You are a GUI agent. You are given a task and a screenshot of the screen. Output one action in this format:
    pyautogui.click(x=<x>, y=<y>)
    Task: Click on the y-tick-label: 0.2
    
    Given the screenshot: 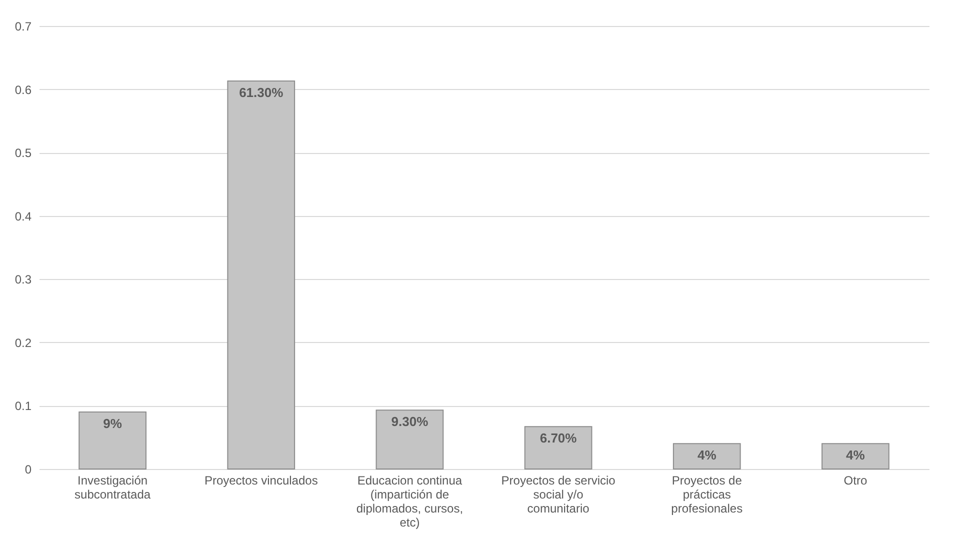 What is the action you would take?
    pyautogui.click(x=23, y=343)
    